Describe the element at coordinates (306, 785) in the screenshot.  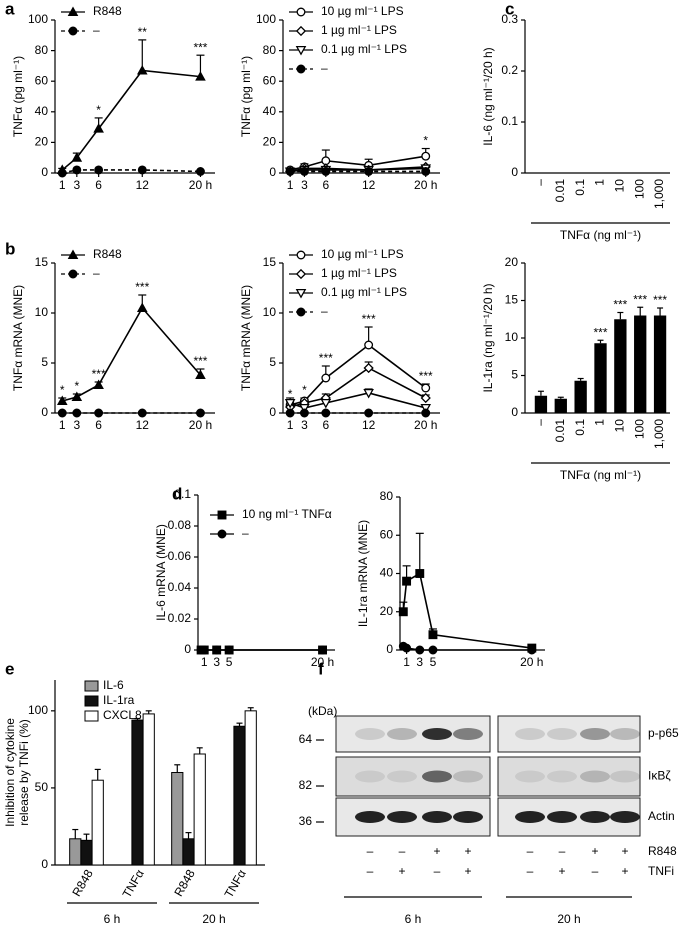
I see `kda-label: 82` at that location.